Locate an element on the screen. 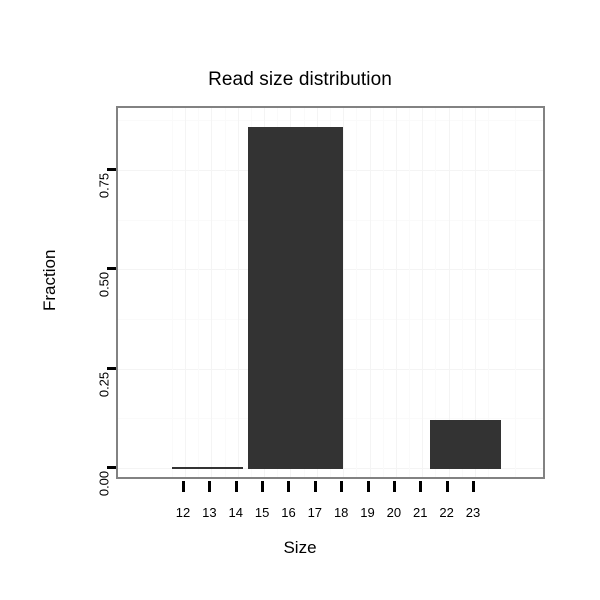 The height and width of the screenshot is (600, 600). y-axis-tick-label: 0.75 is located at coordinates (104, 185).